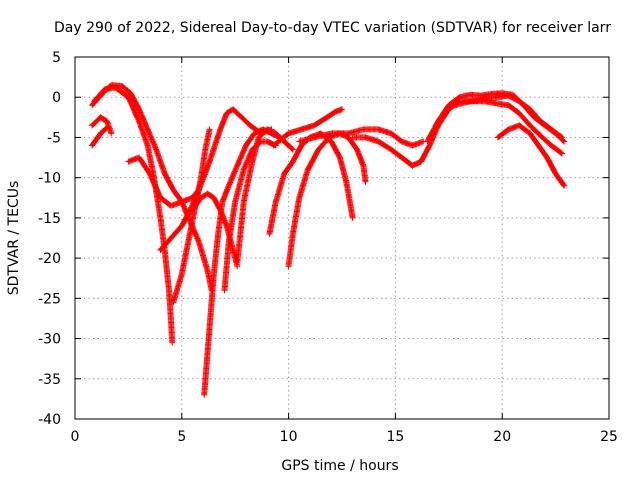 The width and height of the screenshot is (640, 480). Describe the element at coordinates (56, 98) in the screenshot. I see `y-tick-label: 0` at that location.